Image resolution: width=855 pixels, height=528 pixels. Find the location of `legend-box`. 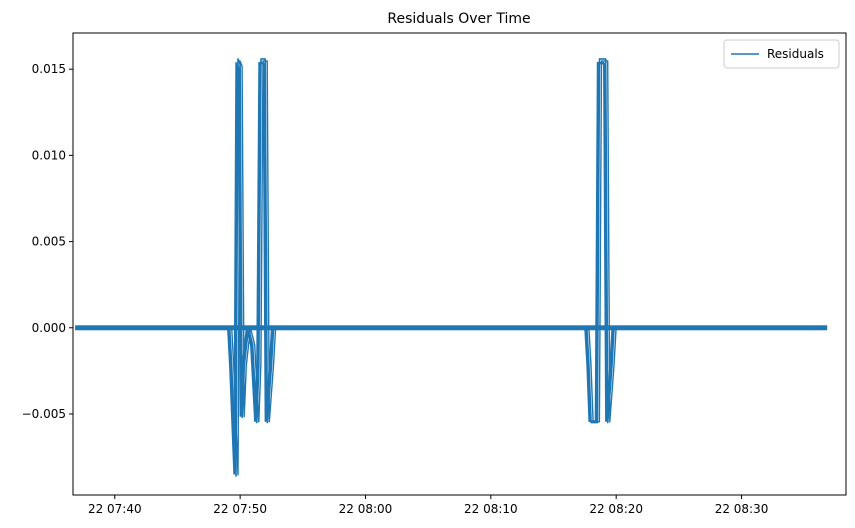

legend-box is located at coordinates (781, 54).